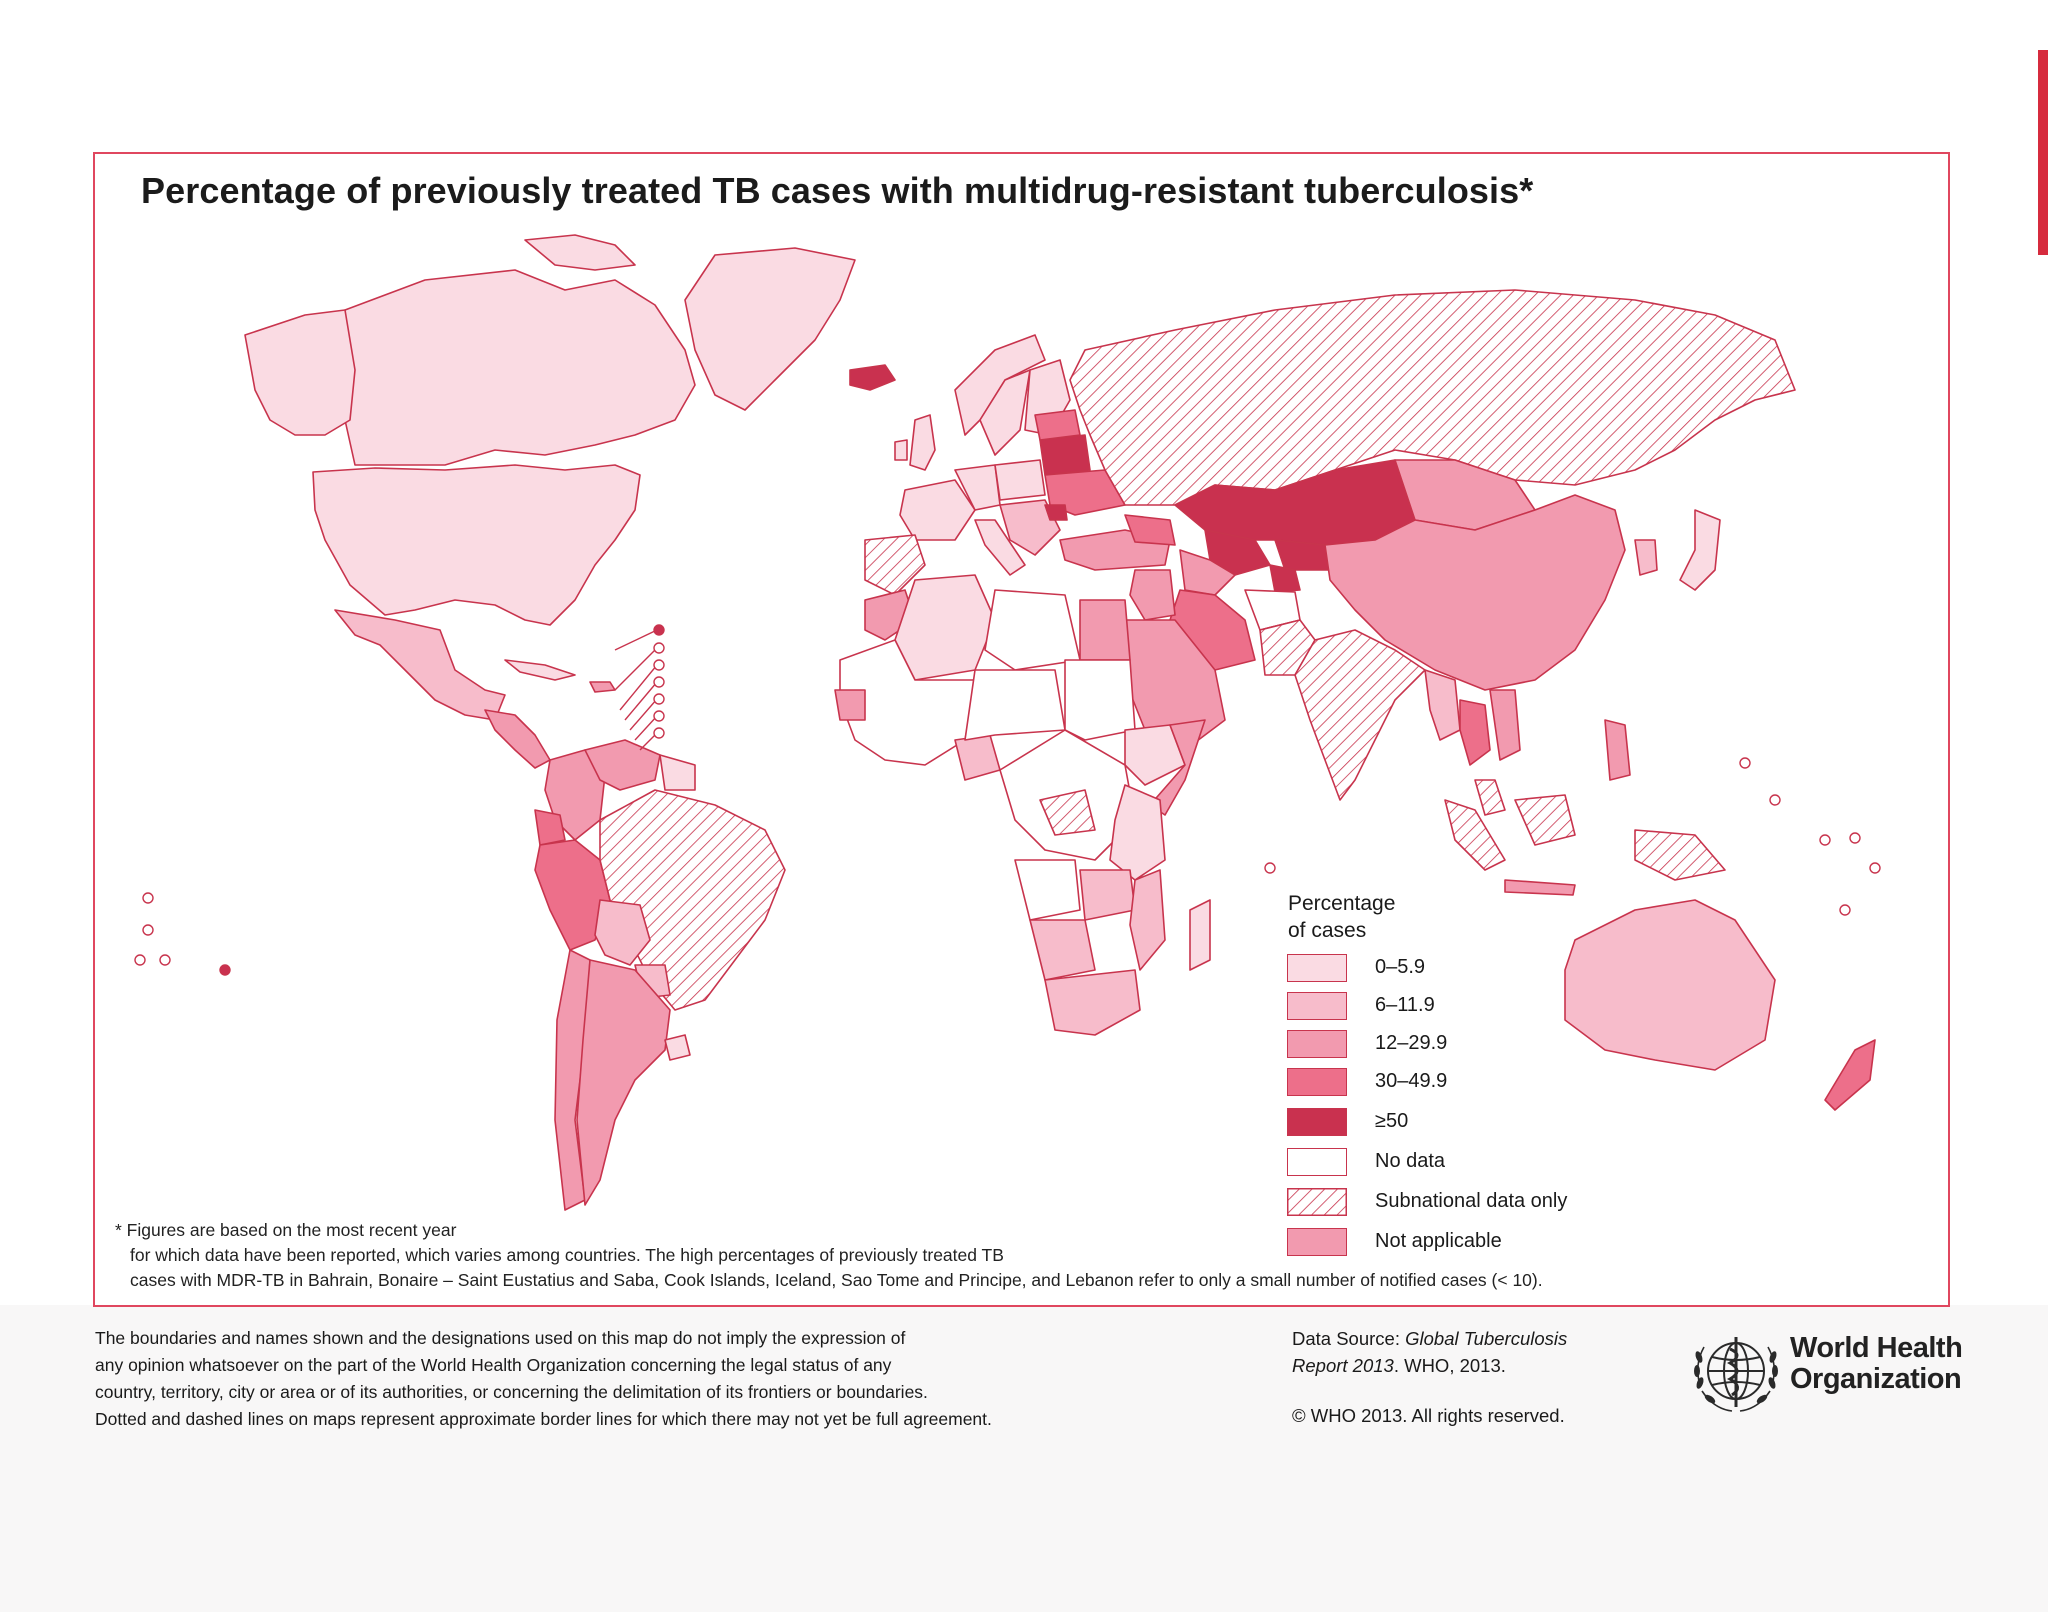  Describe the element at coordinates (1646, 557) in the screenshot. I see `region-korea` at that location.